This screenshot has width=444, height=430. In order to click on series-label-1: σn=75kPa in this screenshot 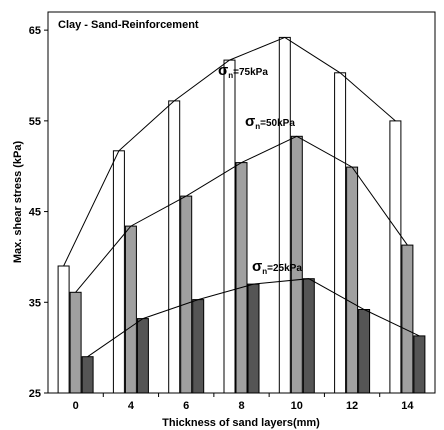, I will do `click(243, 71)`.